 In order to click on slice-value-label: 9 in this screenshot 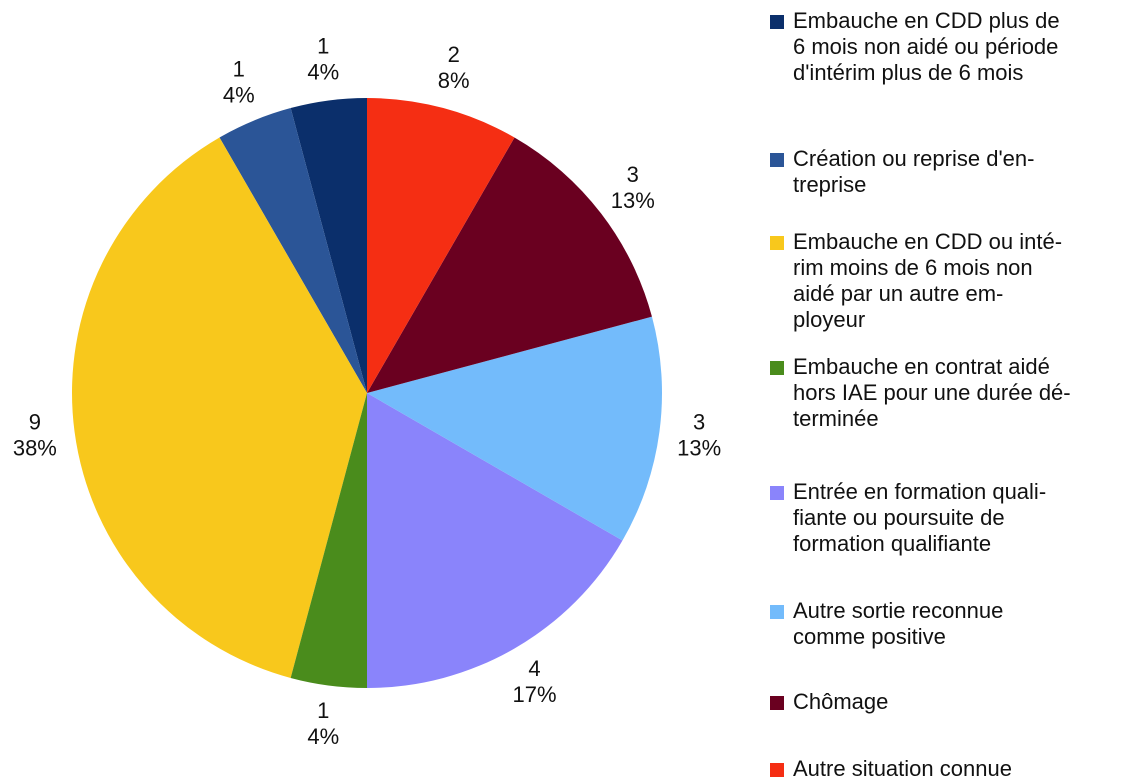, I will do `click(35, 422)`.